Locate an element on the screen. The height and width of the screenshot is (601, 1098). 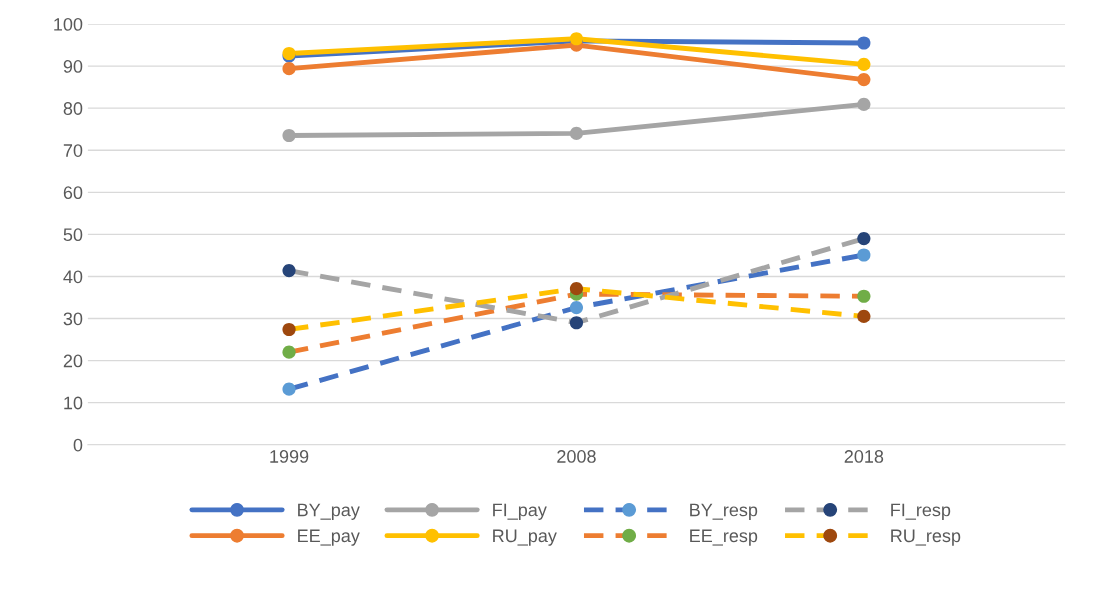
legend-label: EE_resp is located at coordinates (724, 537).